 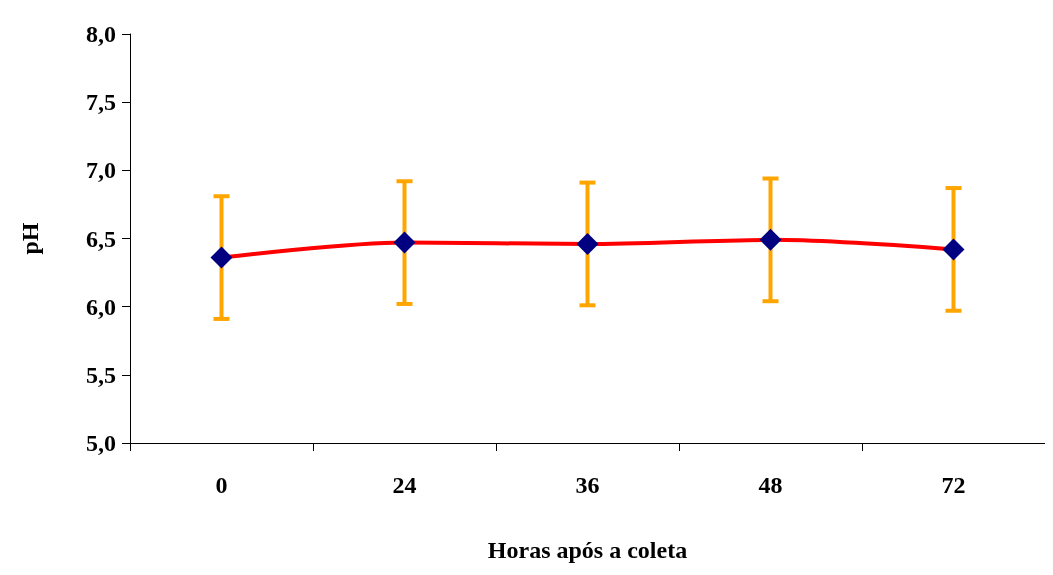 What do you see at coordinates (404, 485) in the screenshot?
I see `x-tick-label: 24` at bounding box center [404, 485].